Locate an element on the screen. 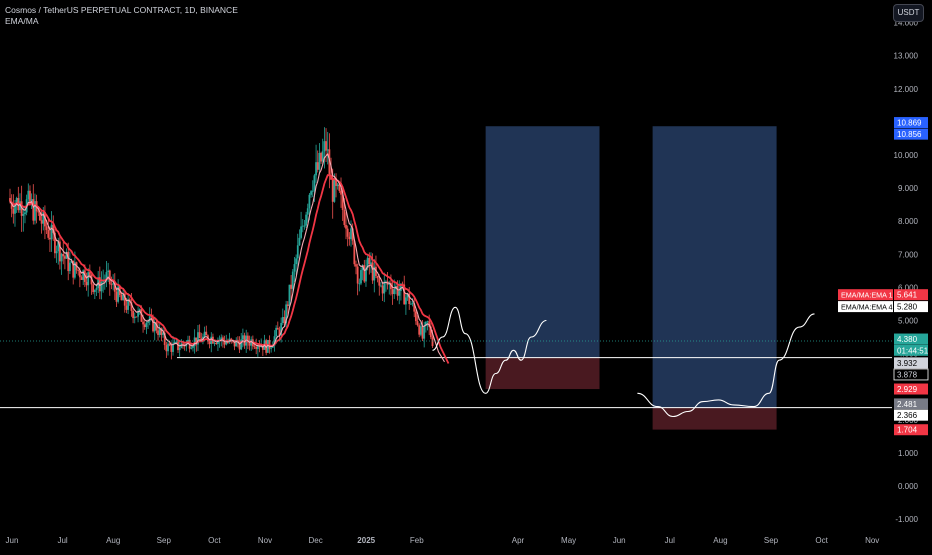 The image size is (932, 555). price-label-text: 3.932 is located at coordinates (907, 363).